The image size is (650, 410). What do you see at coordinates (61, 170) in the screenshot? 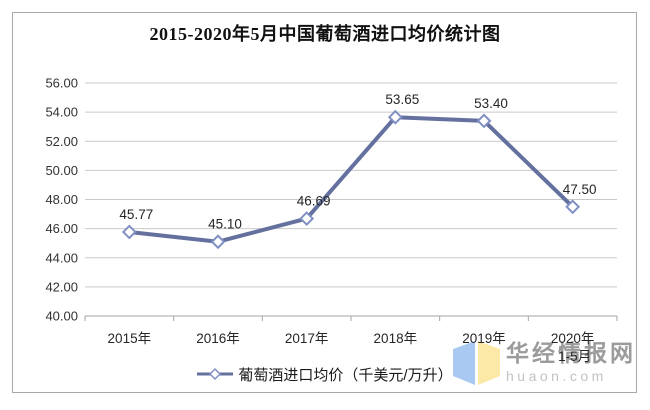
I see `y-axis-tick-label: 50.00` at bounding box center [61, 170].